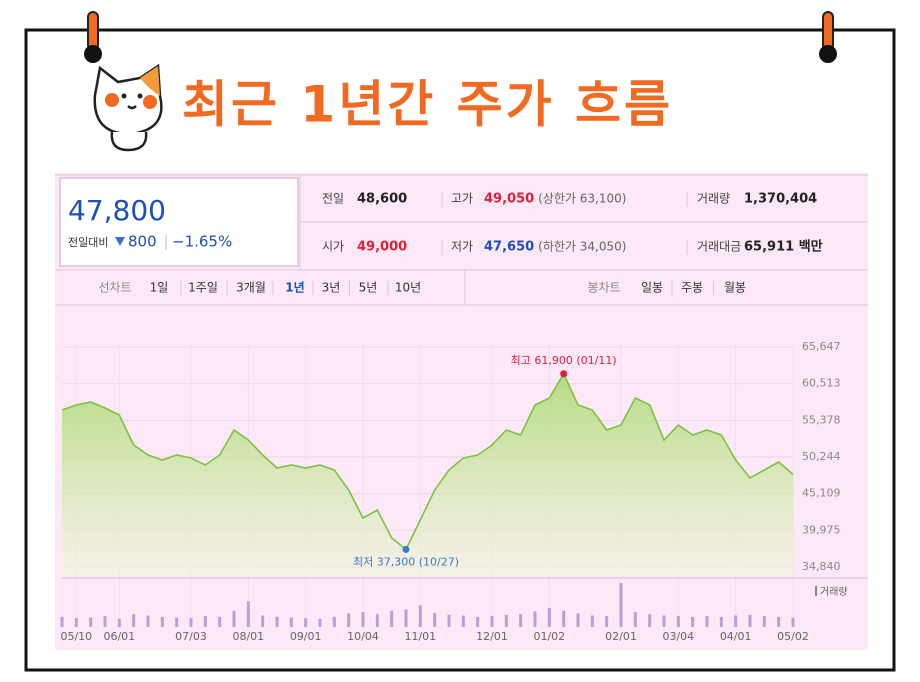  I want to click on volume-legend-swatch, so click(816, 591).